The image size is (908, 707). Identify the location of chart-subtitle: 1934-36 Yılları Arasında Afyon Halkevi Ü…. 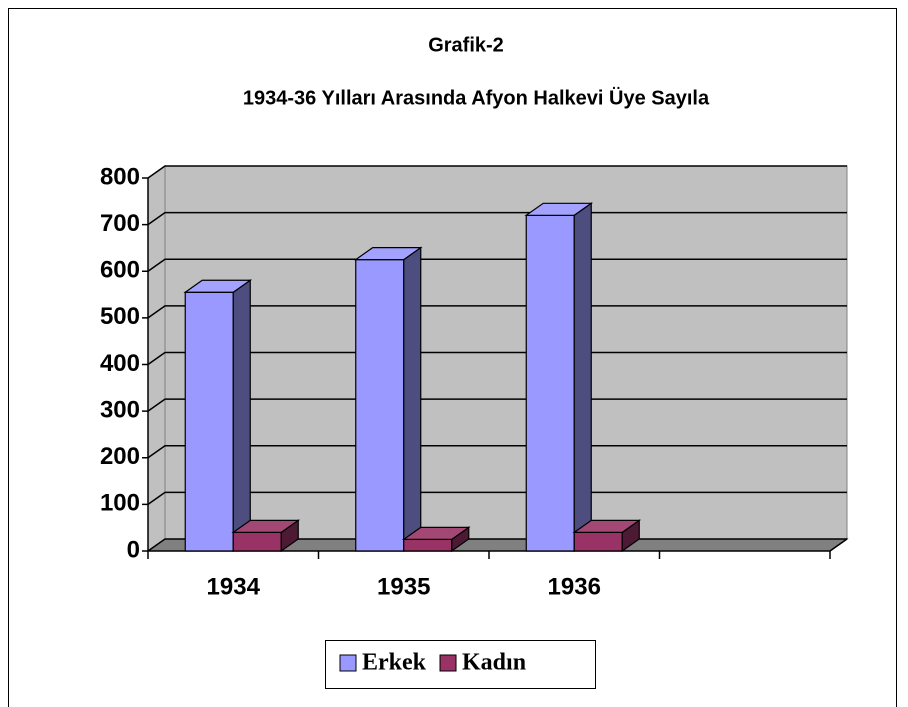
(476, 97).